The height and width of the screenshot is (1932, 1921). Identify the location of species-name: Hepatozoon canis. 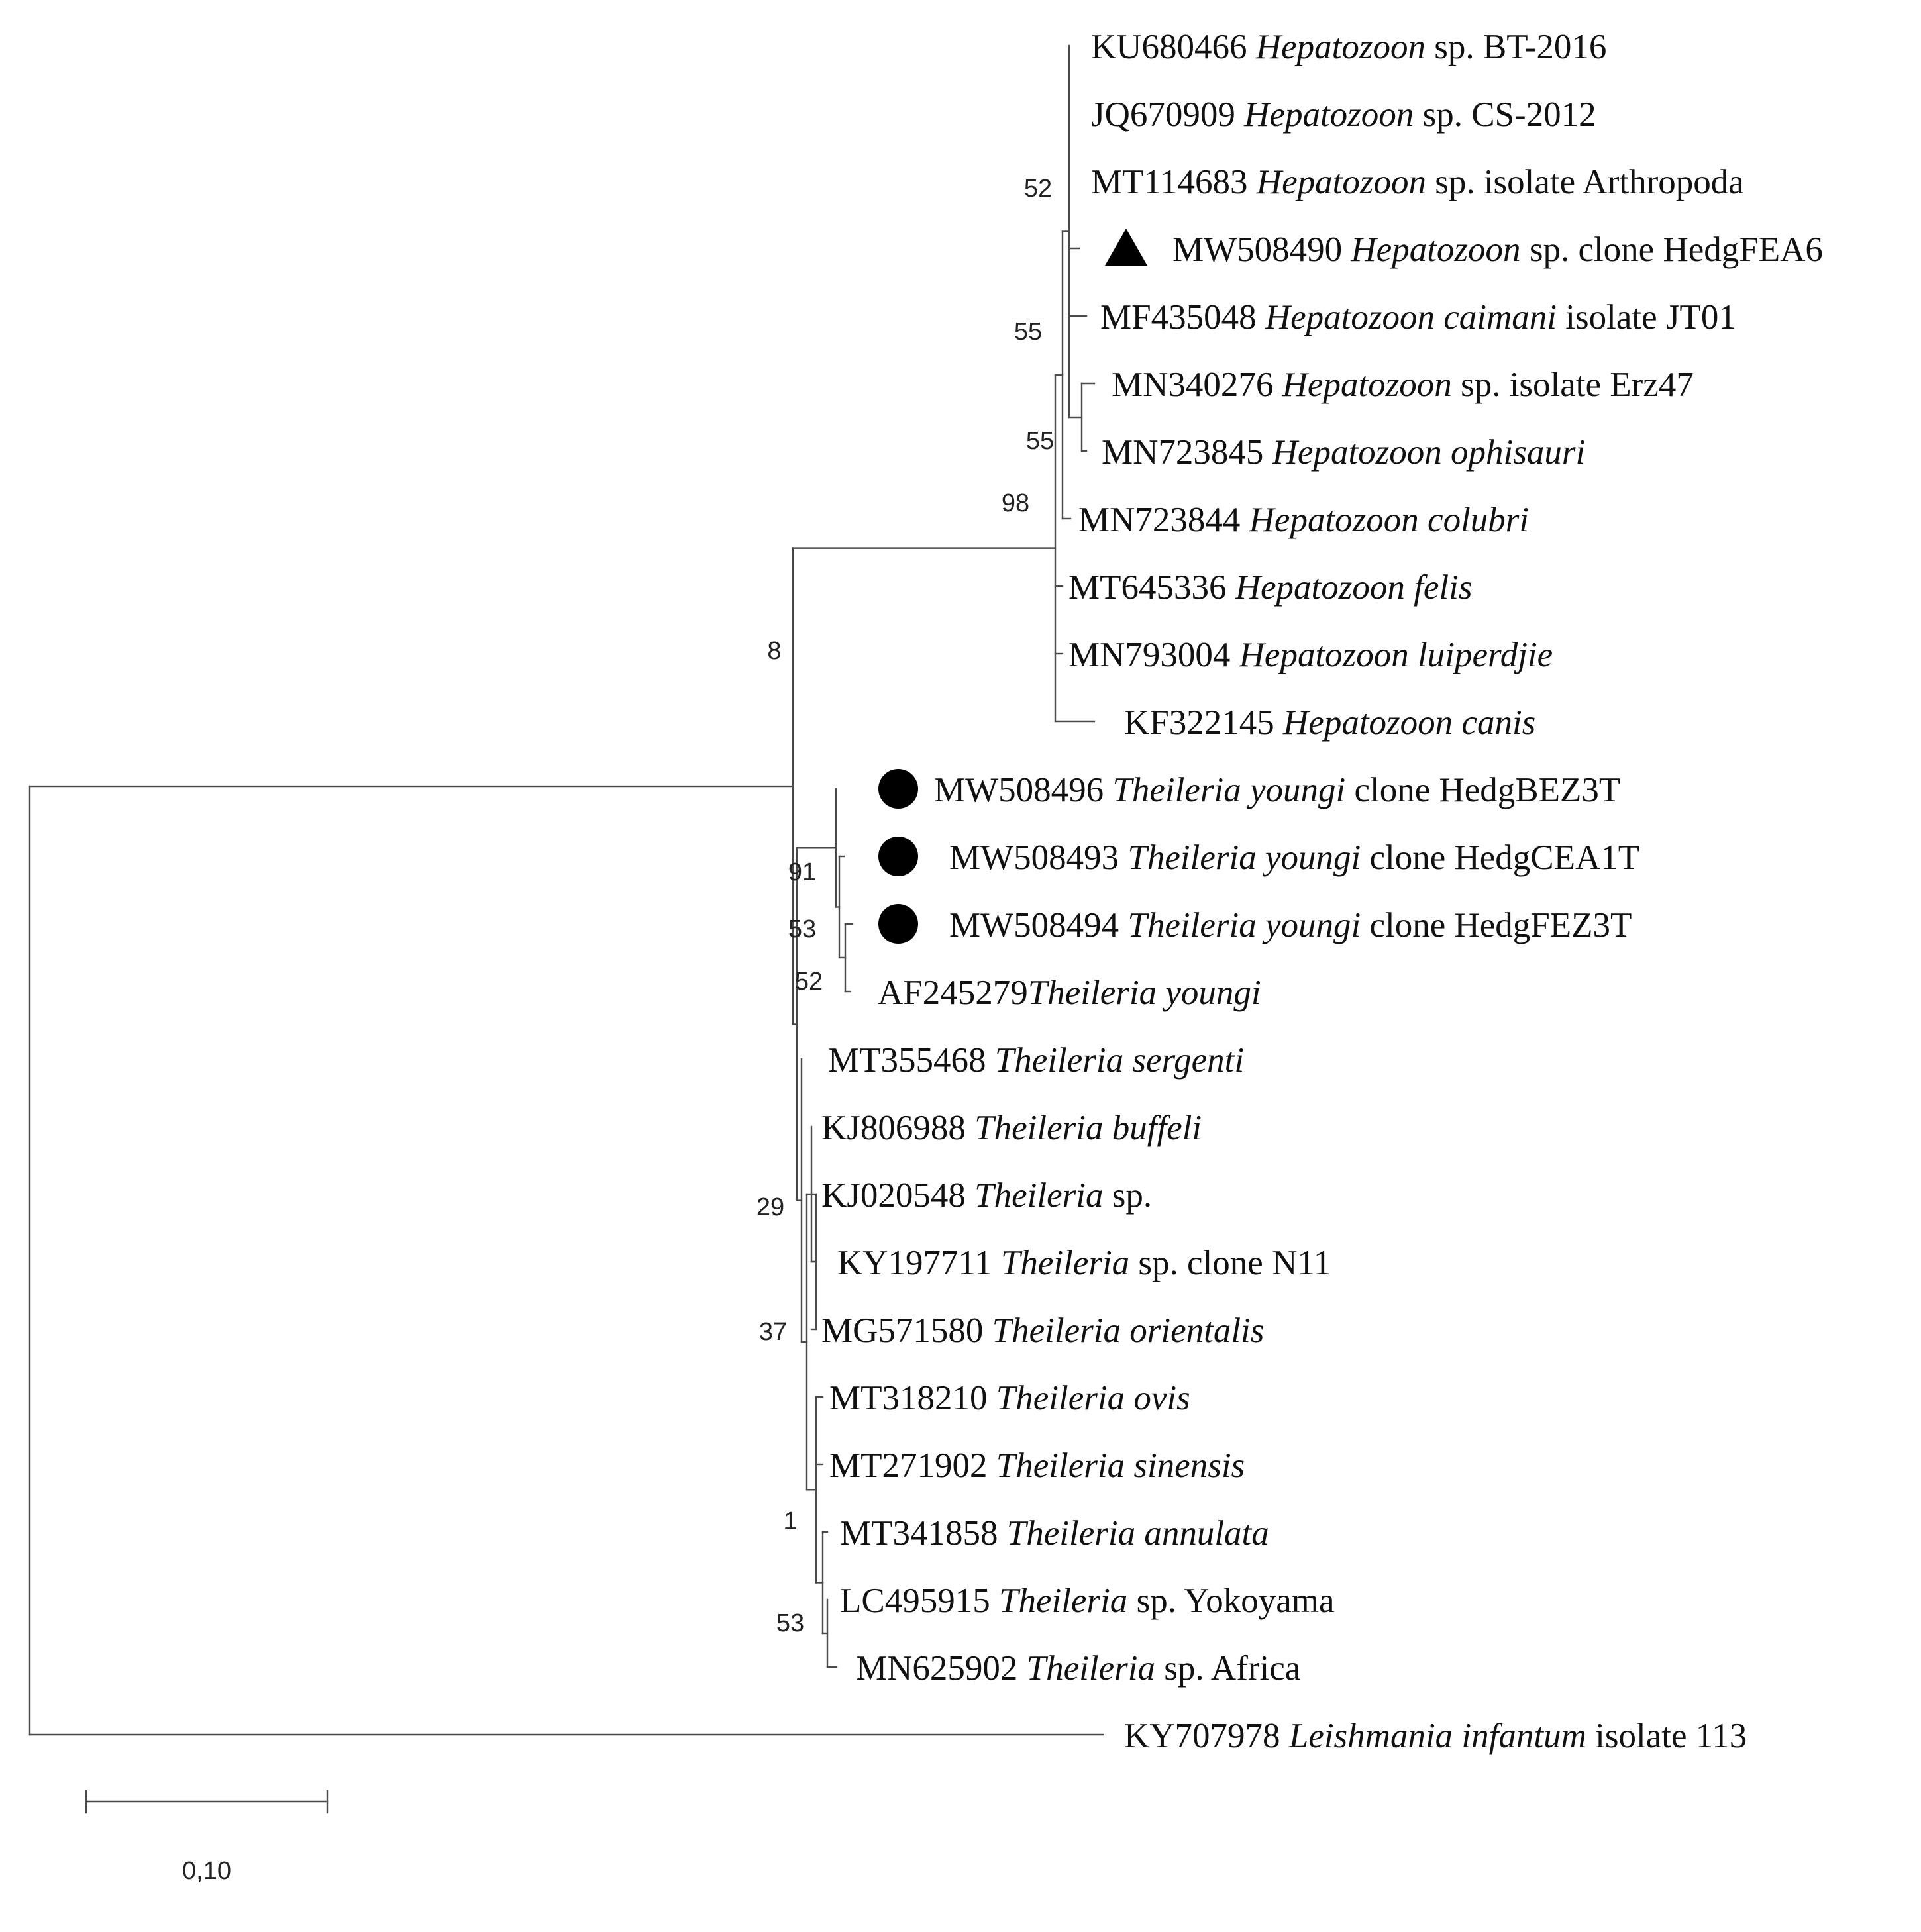
(1408, 722).